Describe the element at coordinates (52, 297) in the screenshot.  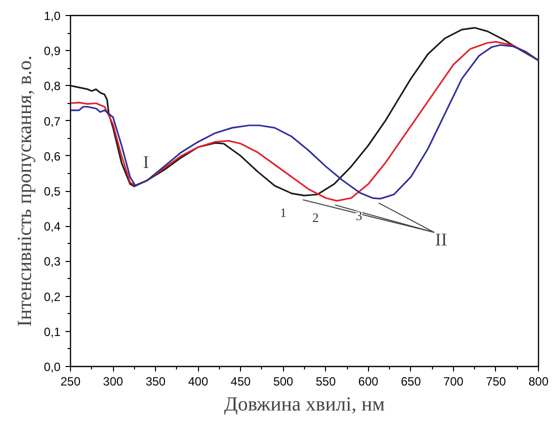
I see `y-tick-label: 0,2` at that location.